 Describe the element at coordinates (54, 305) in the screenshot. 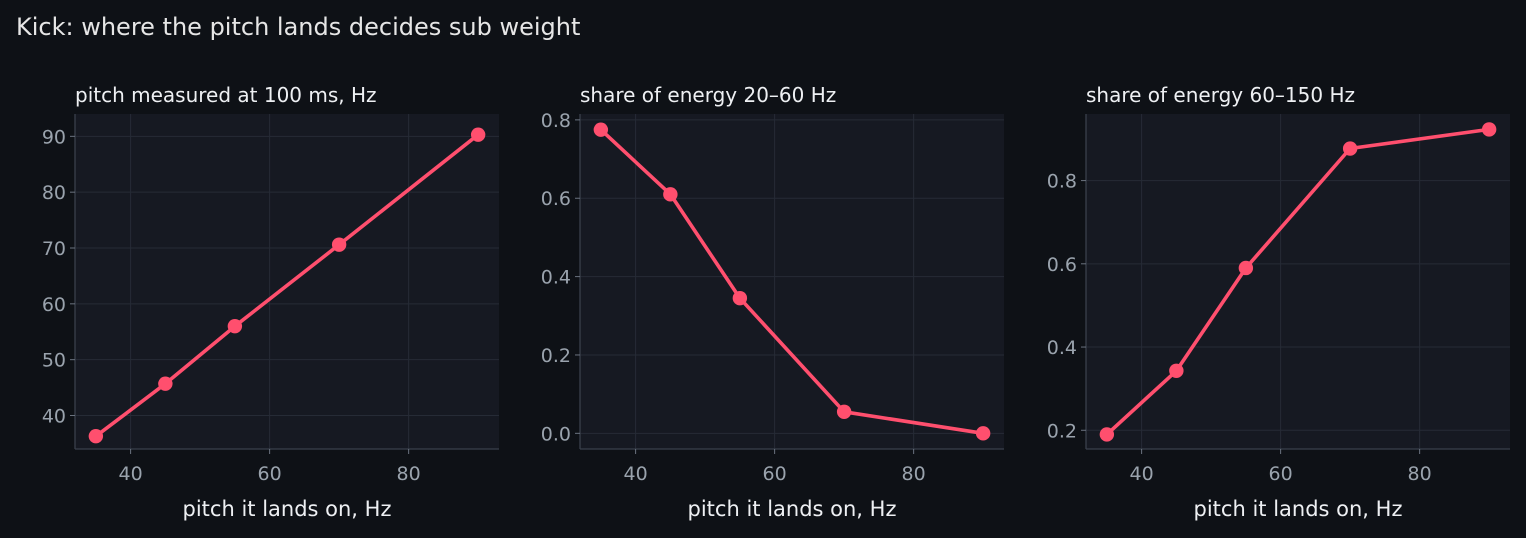

I see `y-tick-label: 60` at that location.